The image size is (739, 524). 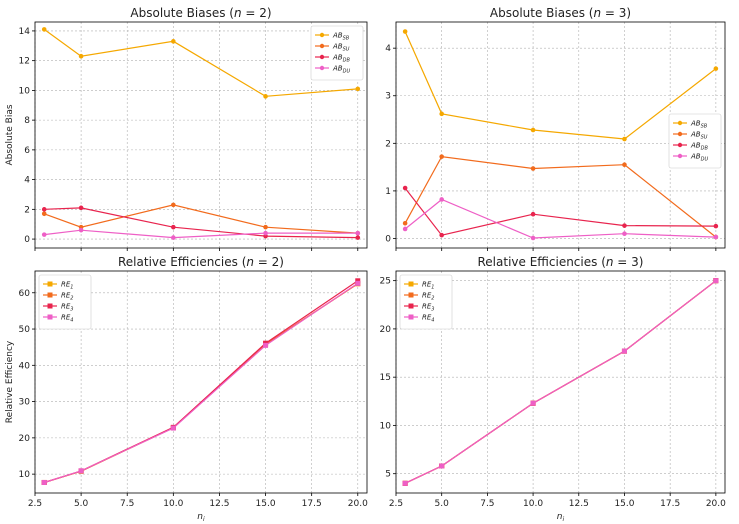 What do you see at coordinates (624, 504) in the screenshot?
I see `x-tick-label: 15.0` at bounding box center [624, 504].